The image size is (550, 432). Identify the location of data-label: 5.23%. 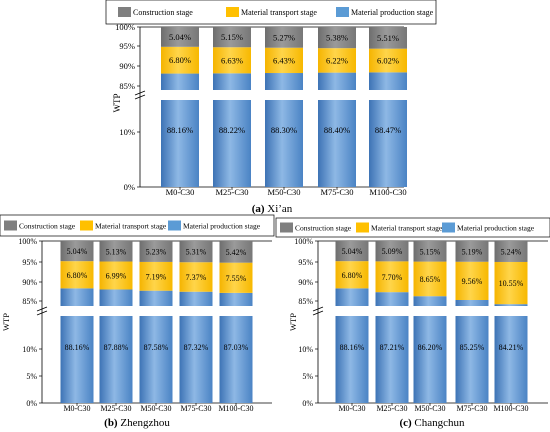
(156, 251).